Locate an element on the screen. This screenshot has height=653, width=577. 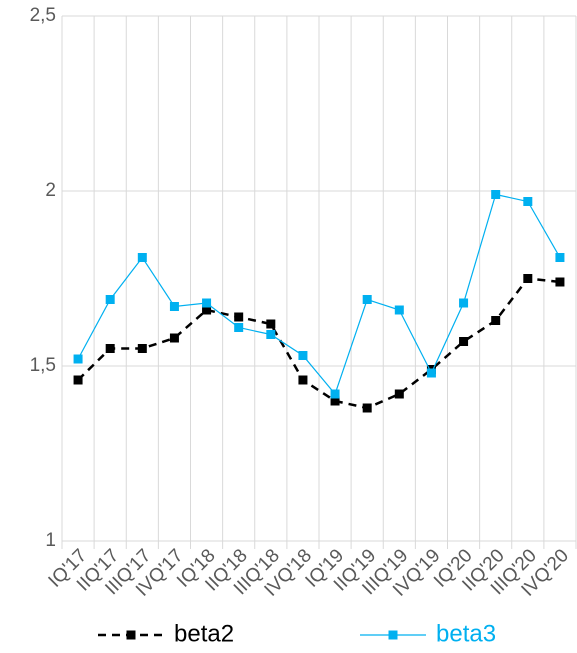
y-tick-label: 2,5 is located at coordinates (43, 15).